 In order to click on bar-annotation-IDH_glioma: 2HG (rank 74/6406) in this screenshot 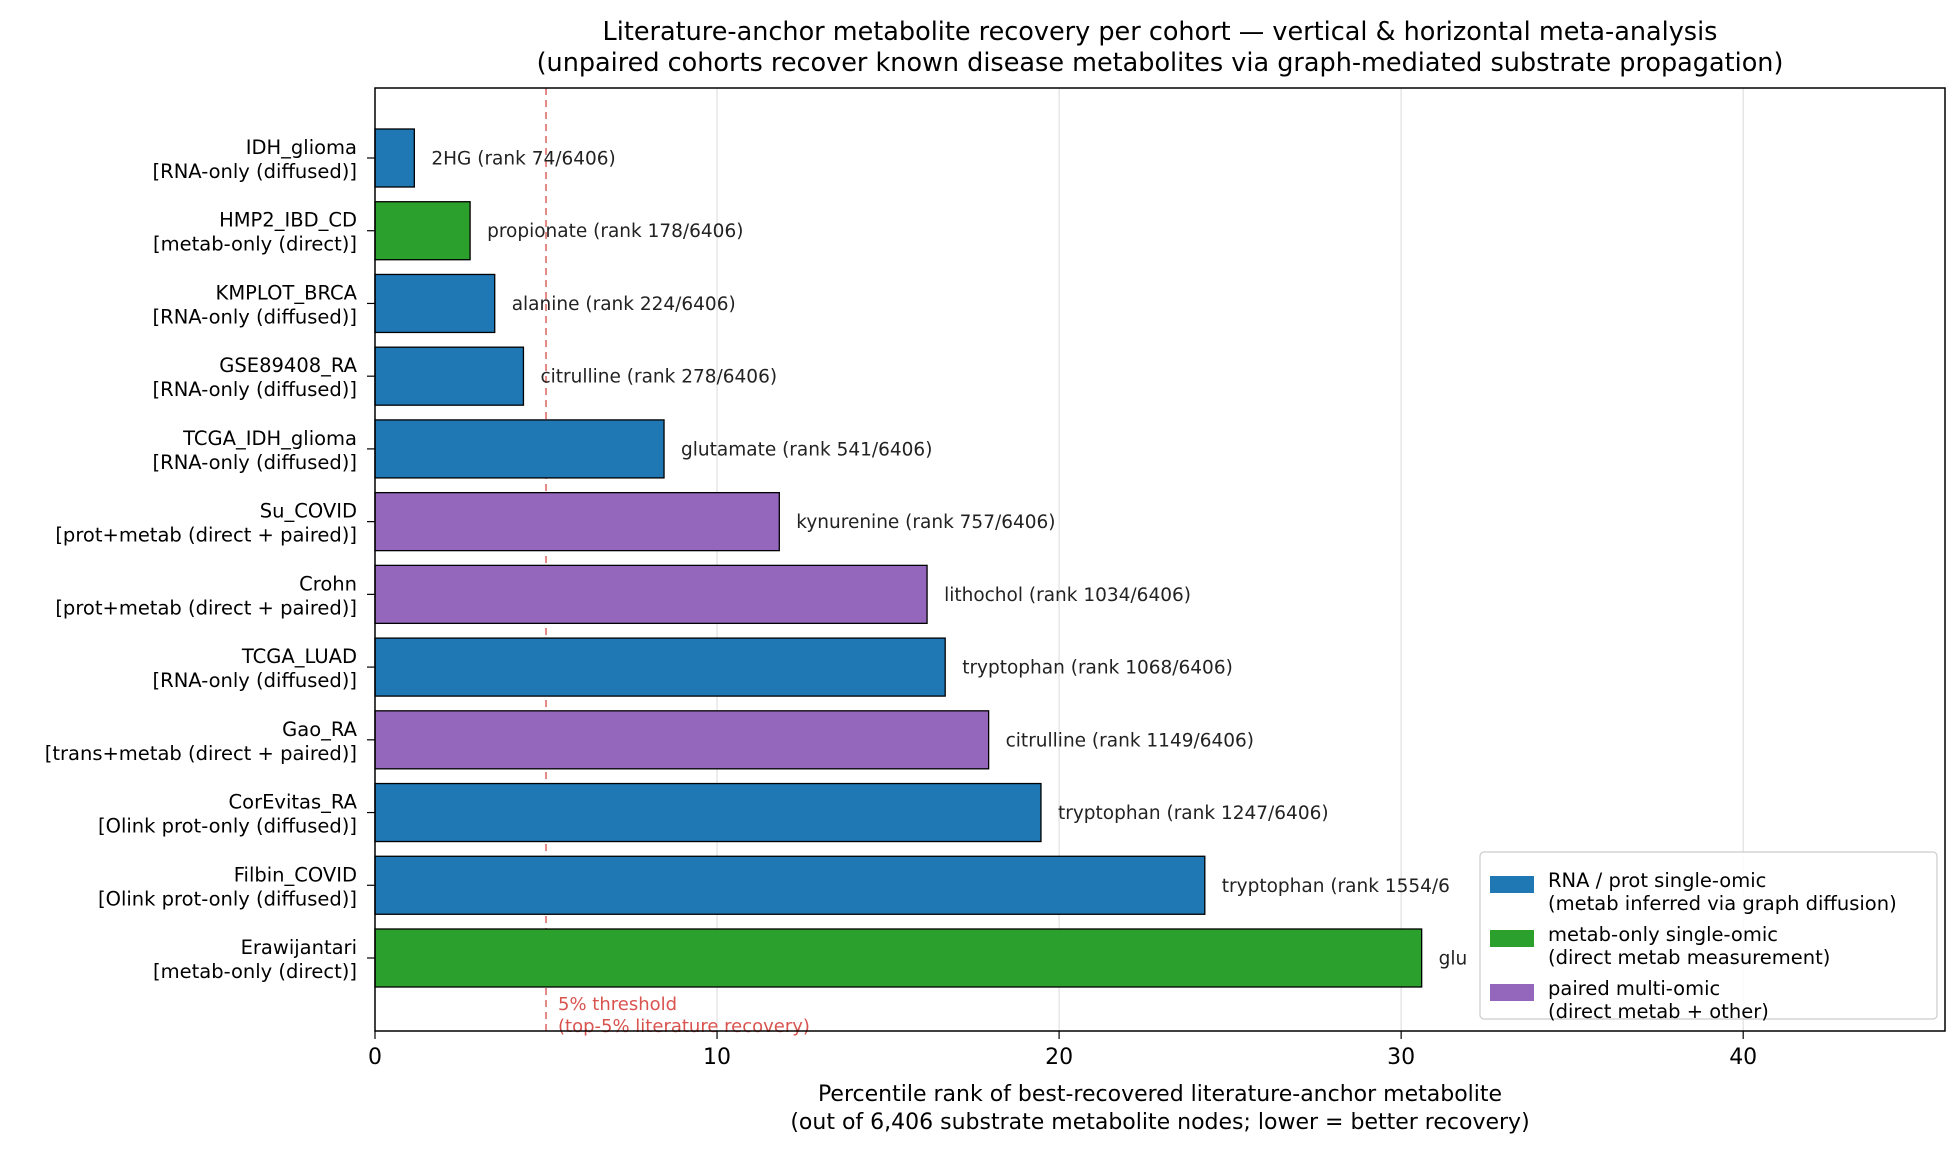, I will do `click(523, 159)`.